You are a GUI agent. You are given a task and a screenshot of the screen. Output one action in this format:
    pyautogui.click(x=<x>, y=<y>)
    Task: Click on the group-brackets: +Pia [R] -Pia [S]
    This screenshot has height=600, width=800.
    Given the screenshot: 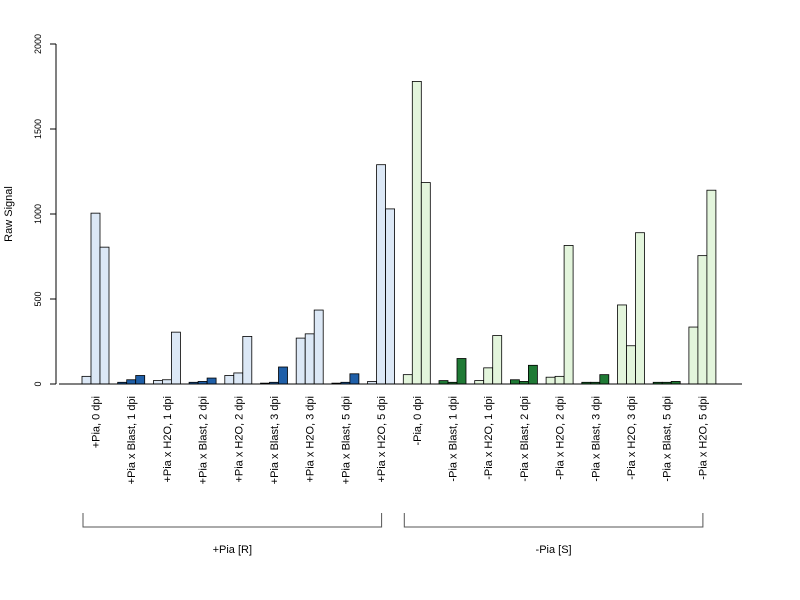 What is the action you would take?
    pyautogui.click(x=393, y=534)
    